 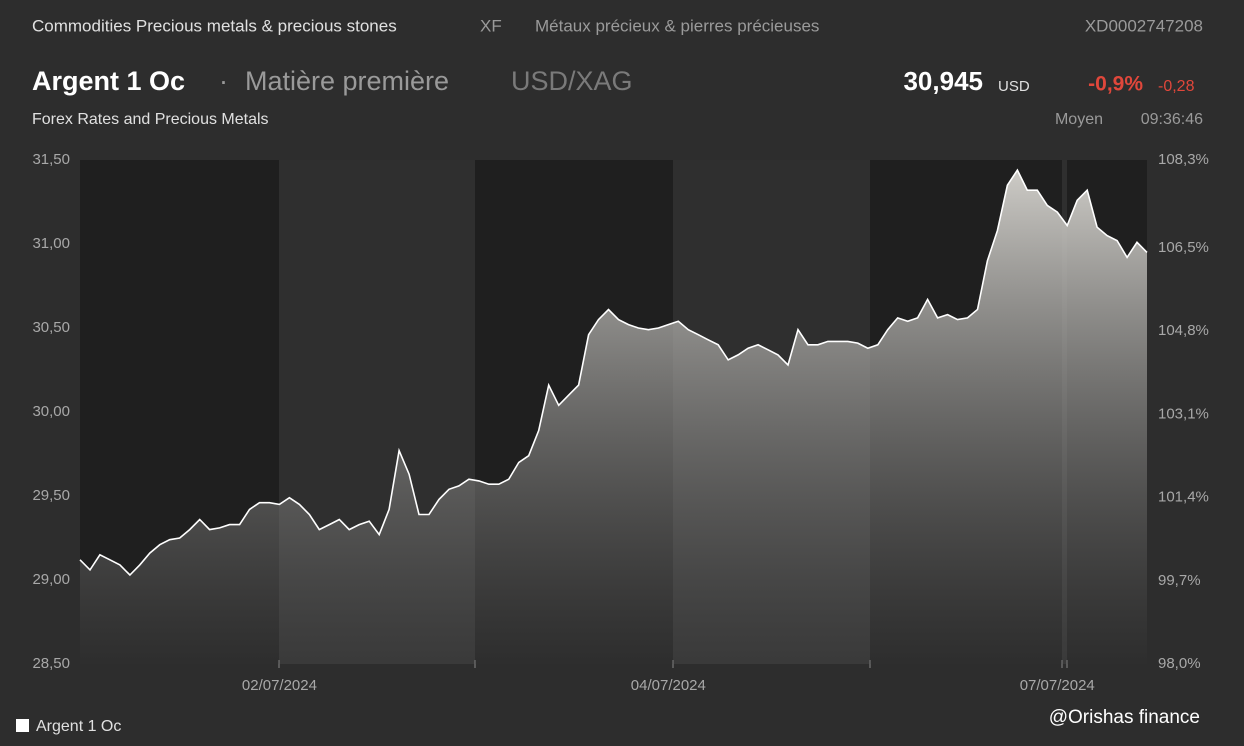 I want to click on y-tick-label: 29,50, so click(x=51, y=495).